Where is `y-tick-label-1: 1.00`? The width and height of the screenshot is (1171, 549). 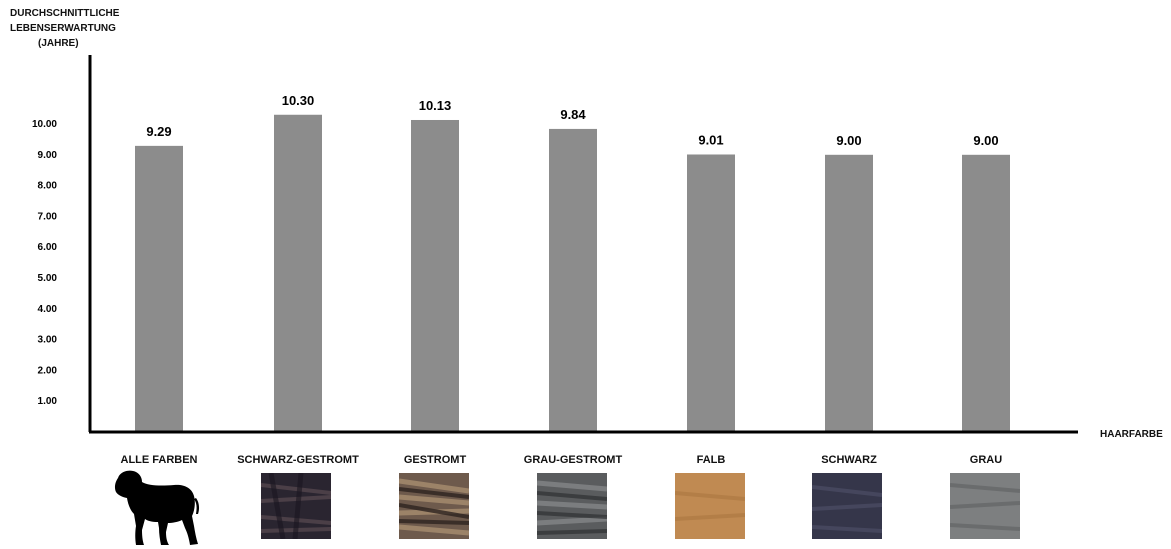
y-tick-label-1: 1.00 is located at coordinates (48, 401).